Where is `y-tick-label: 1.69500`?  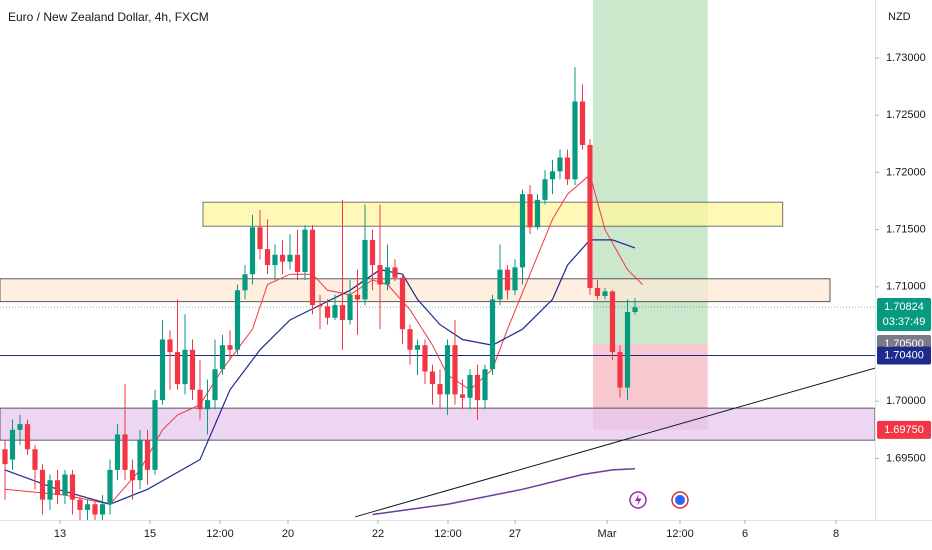
y-tick-label: 1.69500 is located at coordinates (906, 458).